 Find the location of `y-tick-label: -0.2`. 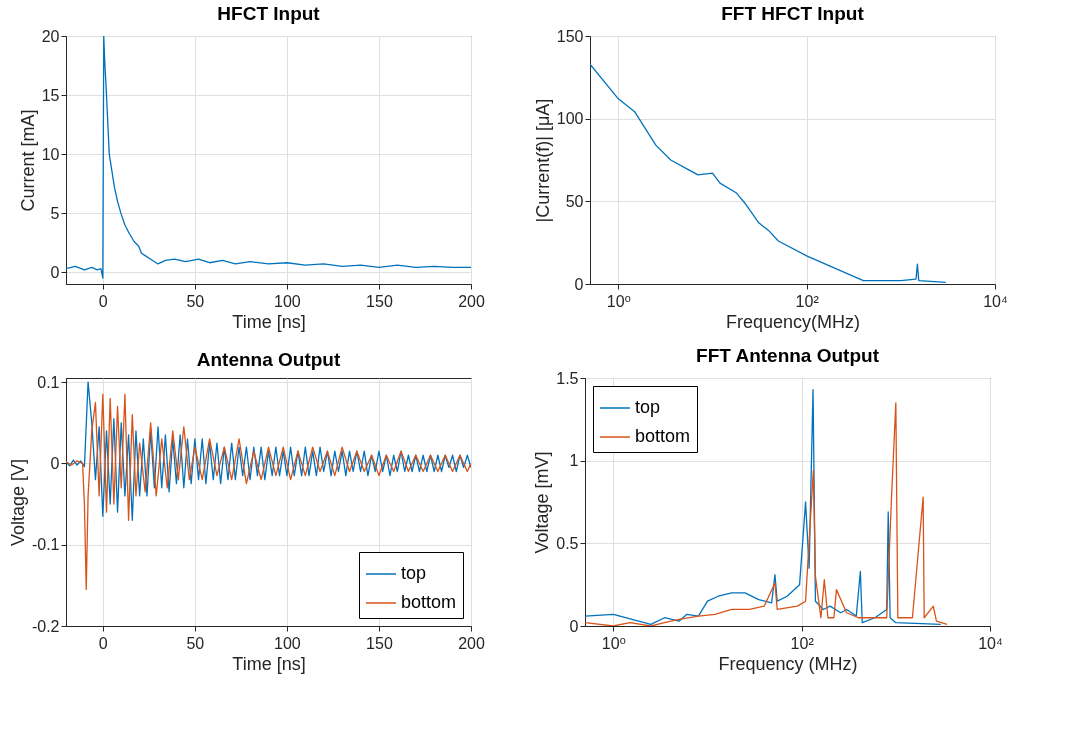

y-tick-label: -0.2 is located at coordinates (45, 626).